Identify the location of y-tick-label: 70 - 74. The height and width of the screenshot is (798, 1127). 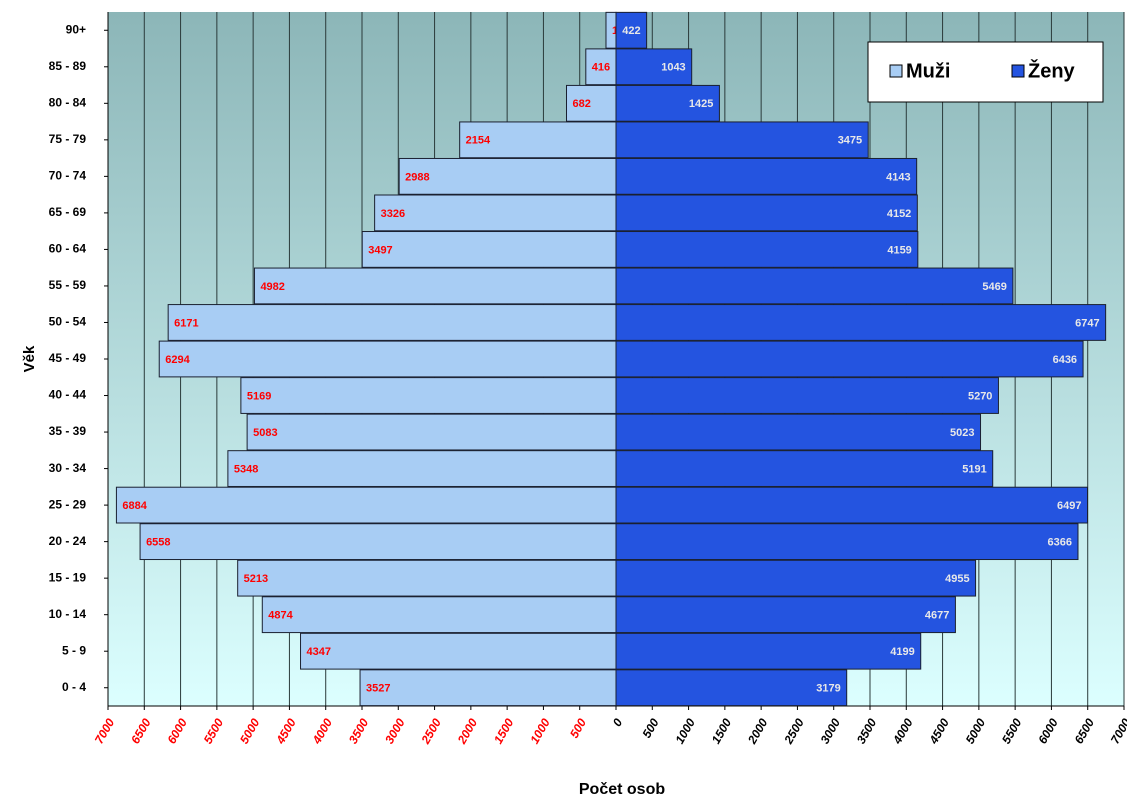
(68, 176).